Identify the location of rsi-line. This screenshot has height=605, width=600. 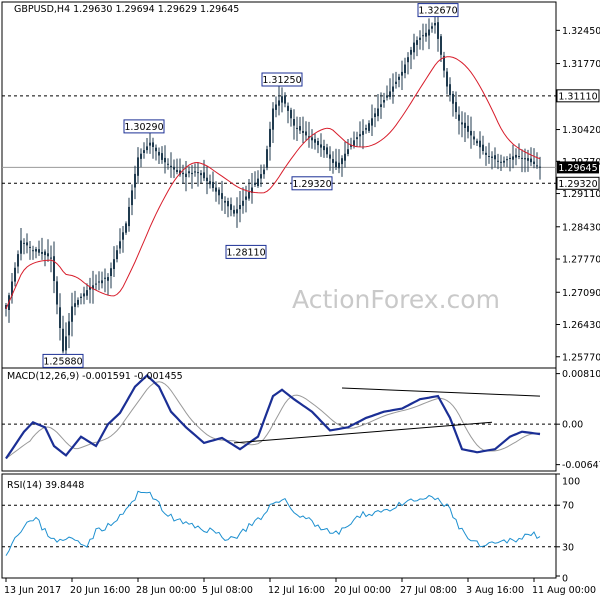
(273, 523).